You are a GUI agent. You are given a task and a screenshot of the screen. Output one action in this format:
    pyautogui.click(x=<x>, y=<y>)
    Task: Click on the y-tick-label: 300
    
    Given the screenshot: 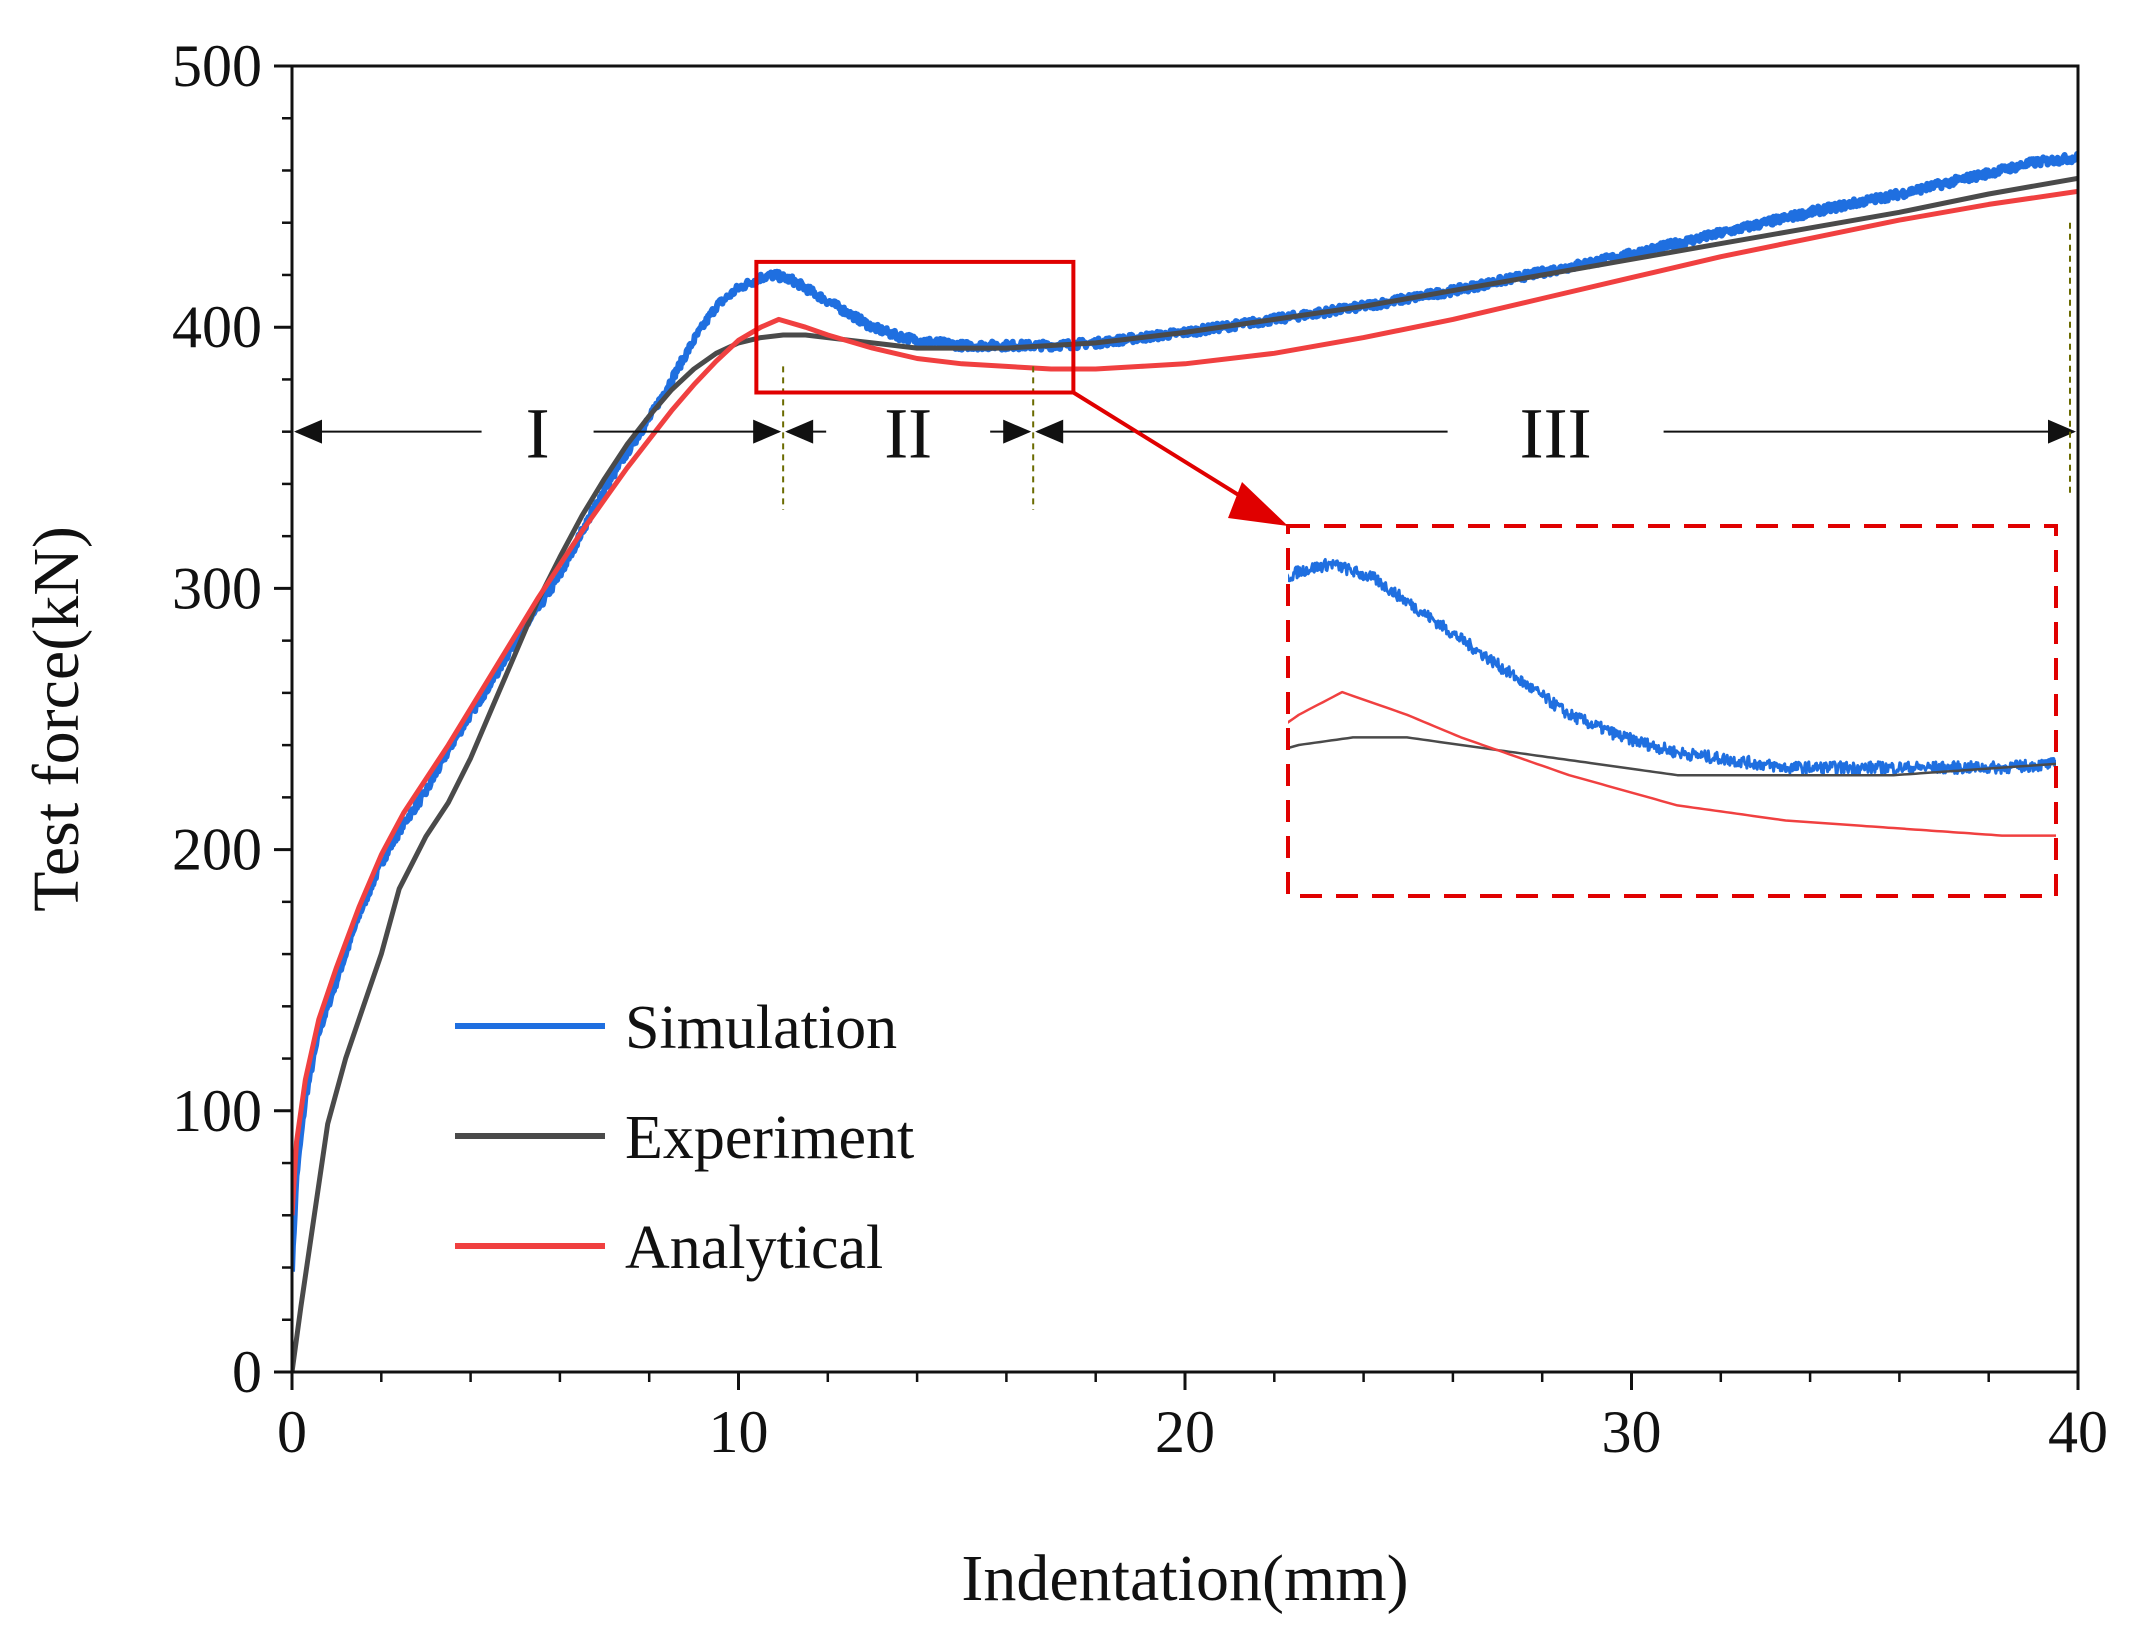 What is the action you would take?
    pyautogui.click(x=217, y=588)
    